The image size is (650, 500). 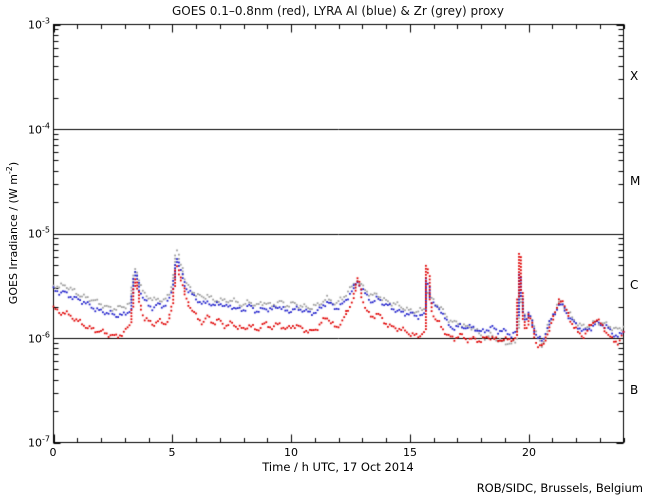 What do you see at coordinates (291, 452) in the screenshot?
I see `x-tick-label-10: 10` at bounding box center [291, 452].